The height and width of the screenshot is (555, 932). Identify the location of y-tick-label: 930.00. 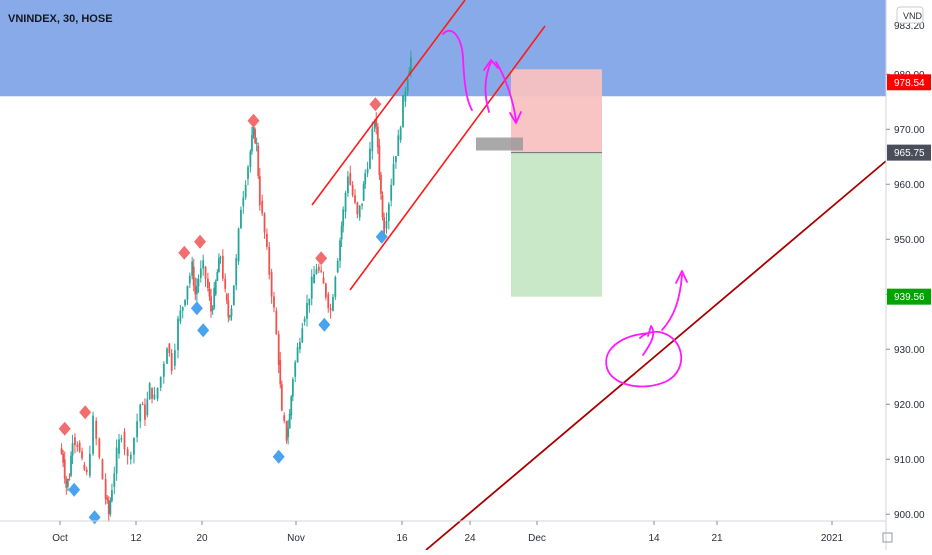
(909, 350).